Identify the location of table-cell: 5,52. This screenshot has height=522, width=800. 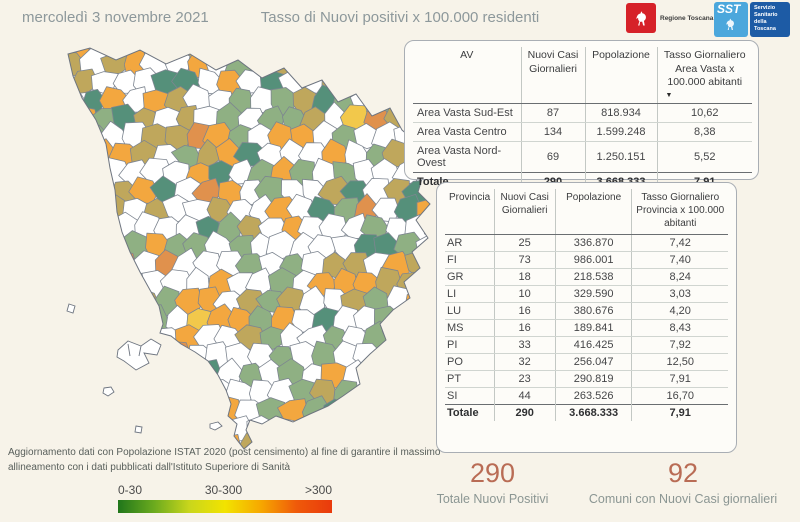
(704, 157).